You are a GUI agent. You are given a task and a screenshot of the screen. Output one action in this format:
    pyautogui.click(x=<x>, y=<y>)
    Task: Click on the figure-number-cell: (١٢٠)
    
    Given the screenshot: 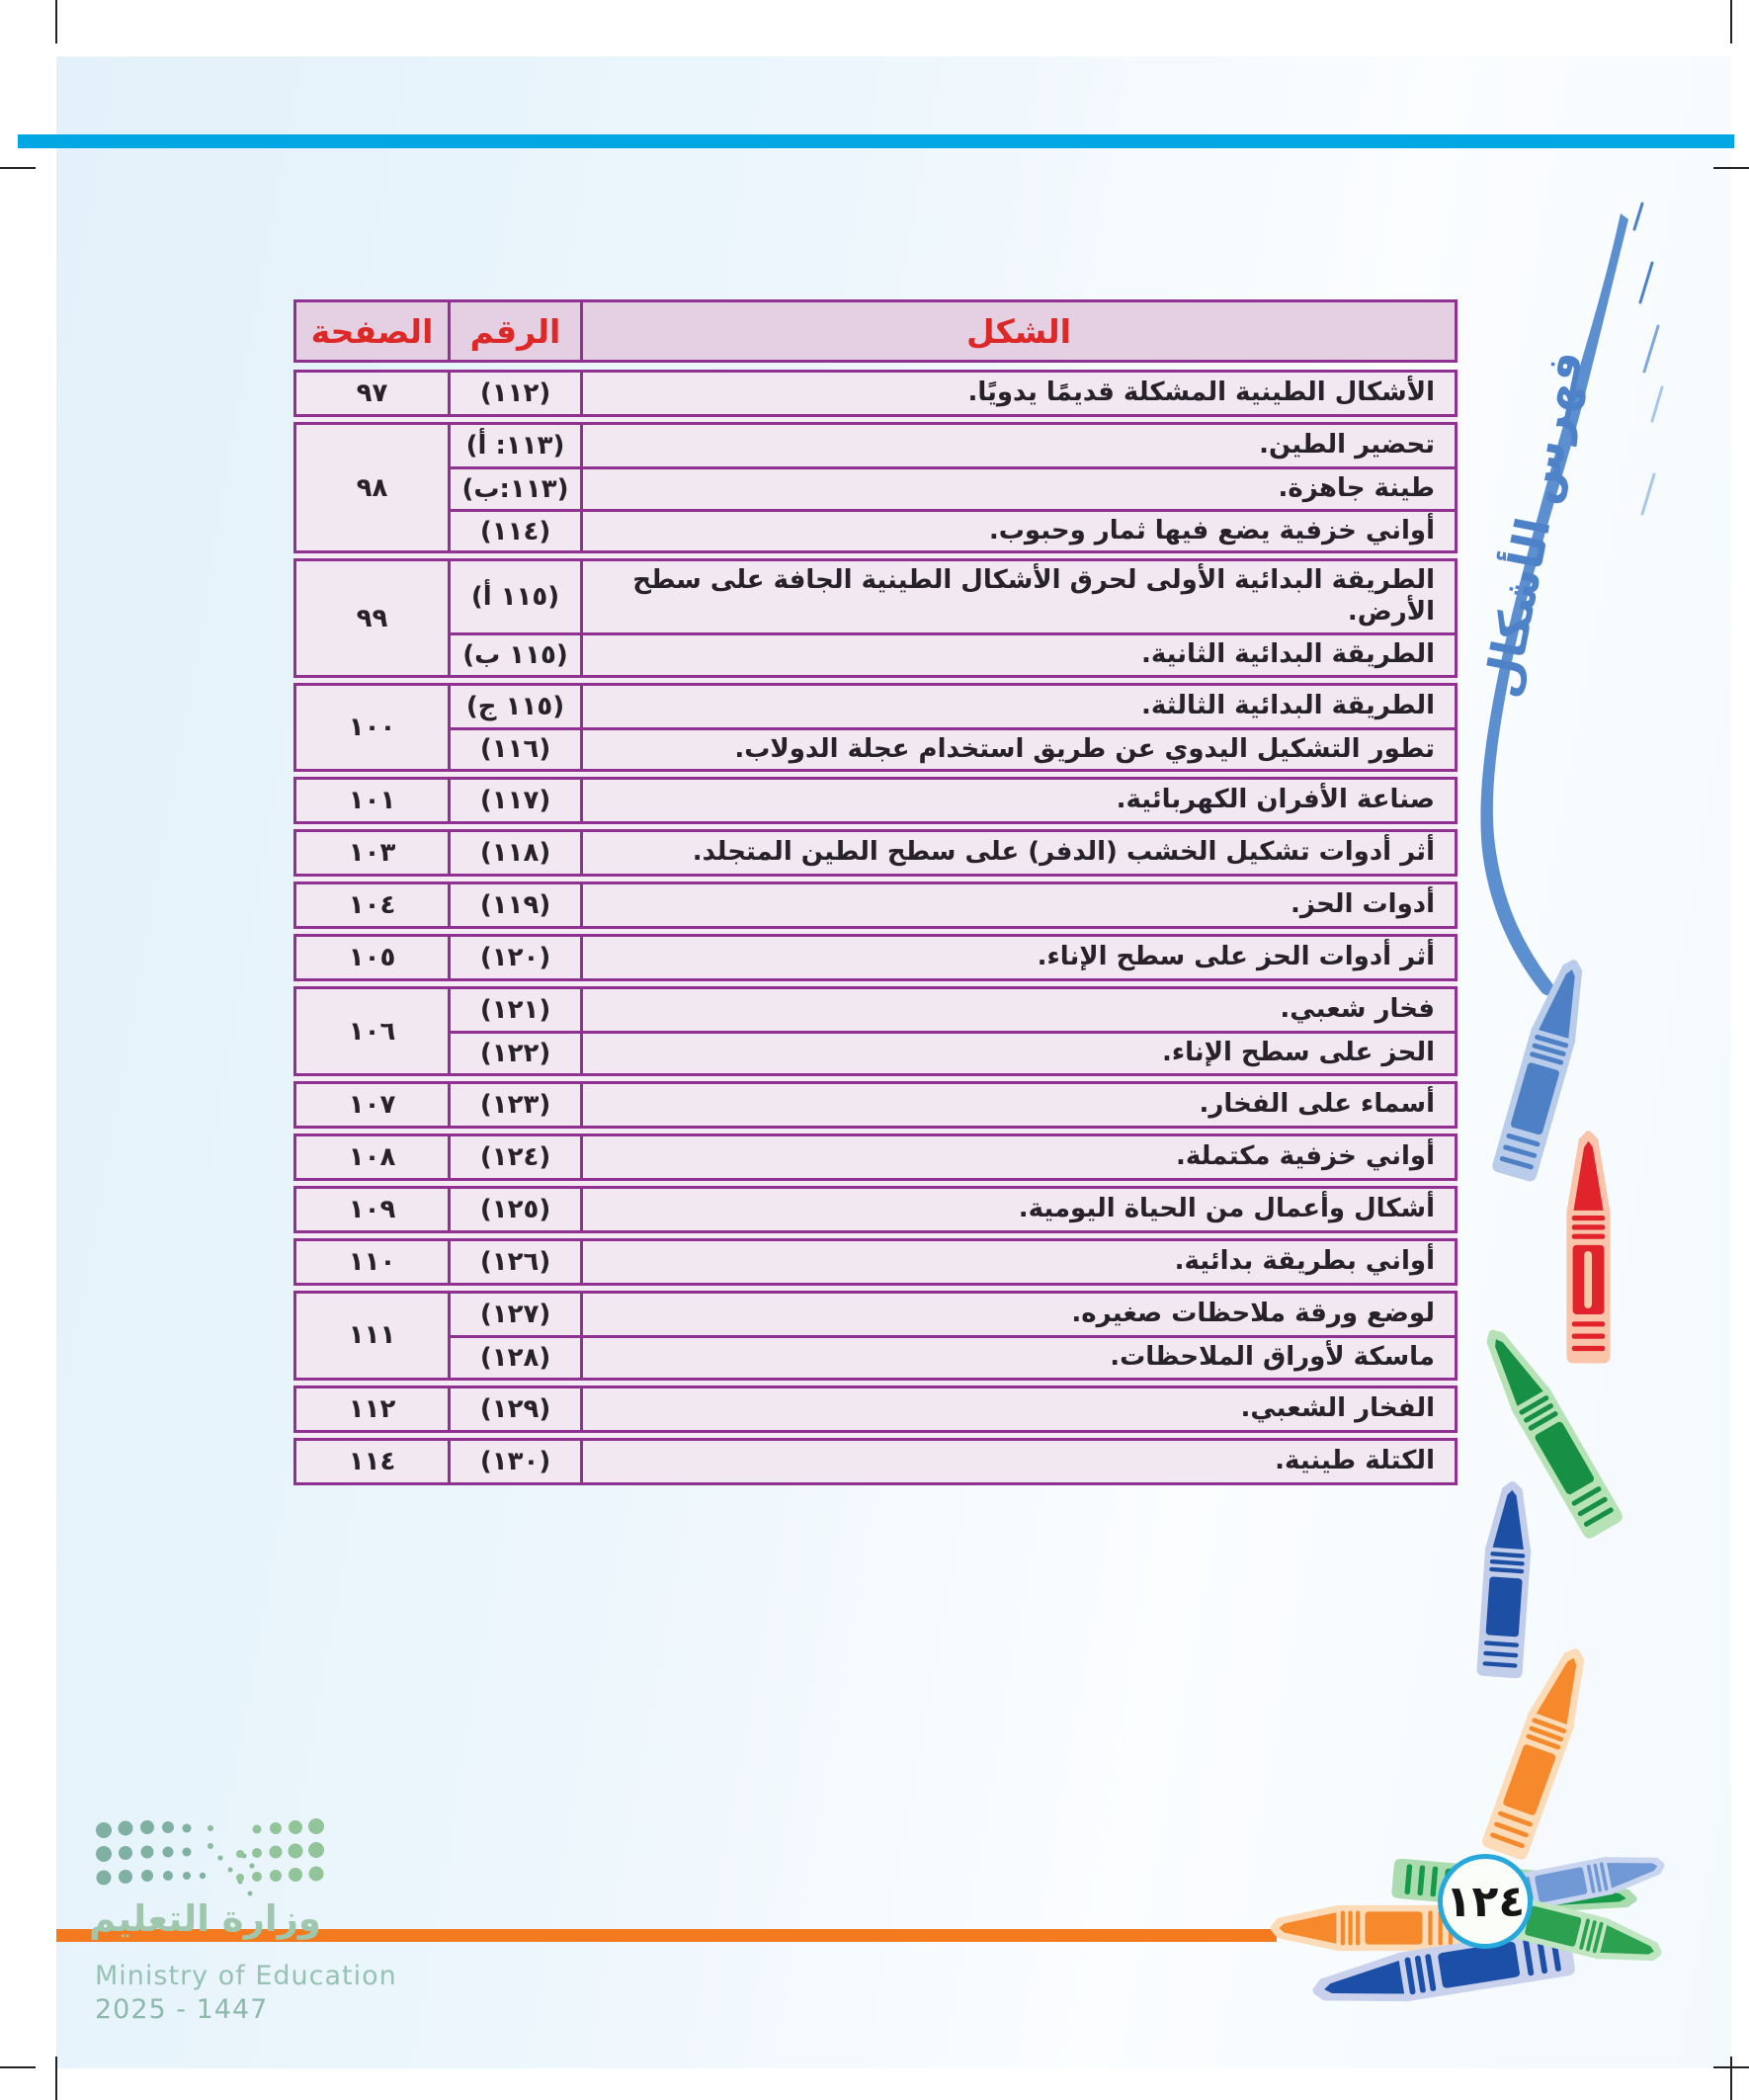 What is the action you would take?
    pyautogui.click(x=515, y=958)
    